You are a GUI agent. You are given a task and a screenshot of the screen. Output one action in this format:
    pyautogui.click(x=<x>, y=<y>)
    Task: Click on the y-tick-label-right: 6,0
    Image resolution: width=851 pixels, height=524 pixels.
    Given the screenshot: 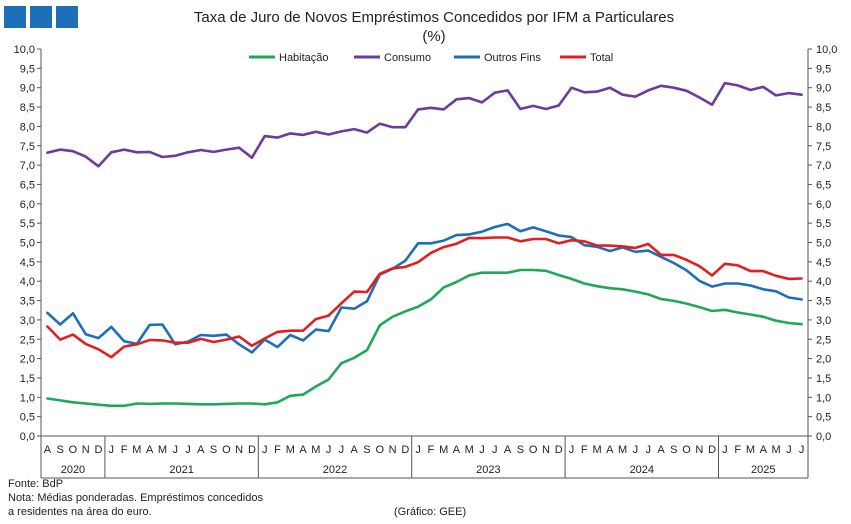 What is the action you would take?
    pyautogui.click(x=823, y=205)
    